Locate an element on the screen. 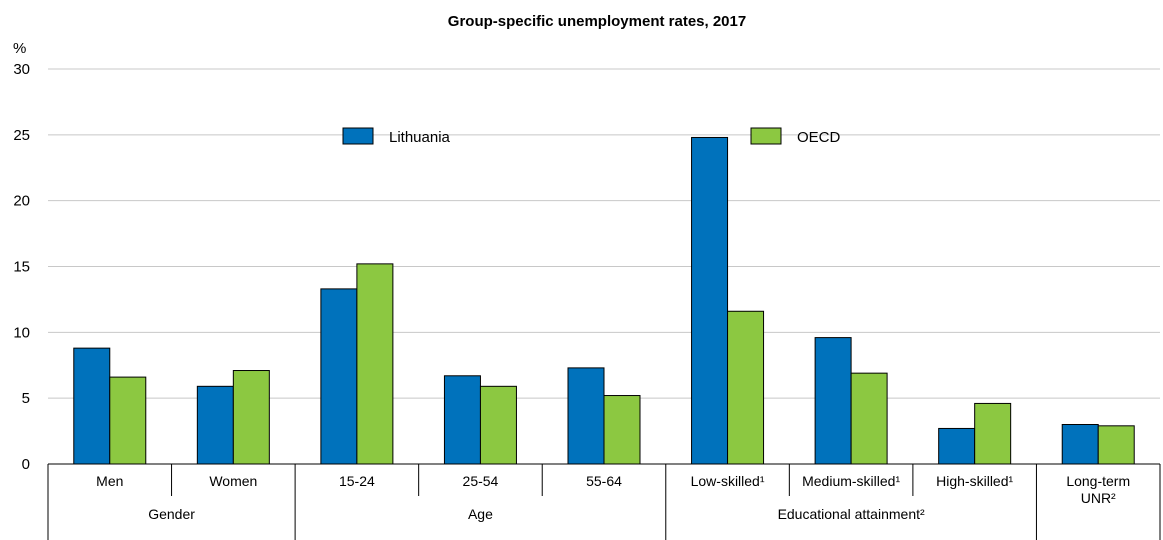 This screenshot has height=540, width=1163. x-category-label: Men is located at coordinates (109, 481).